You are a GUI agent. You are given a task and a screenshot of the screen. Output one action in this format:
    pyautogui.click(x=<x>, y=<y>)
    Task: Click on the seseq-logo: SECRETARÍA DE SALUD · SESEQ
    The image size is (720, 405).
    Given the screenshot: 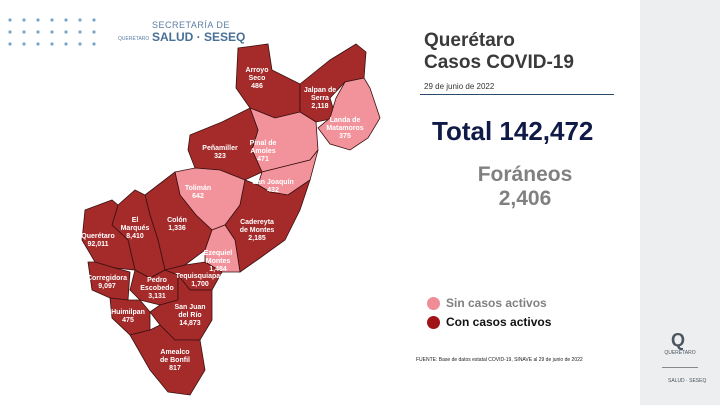 What is the action you would take?
    pyautogui.click(x=198, y=32)
    